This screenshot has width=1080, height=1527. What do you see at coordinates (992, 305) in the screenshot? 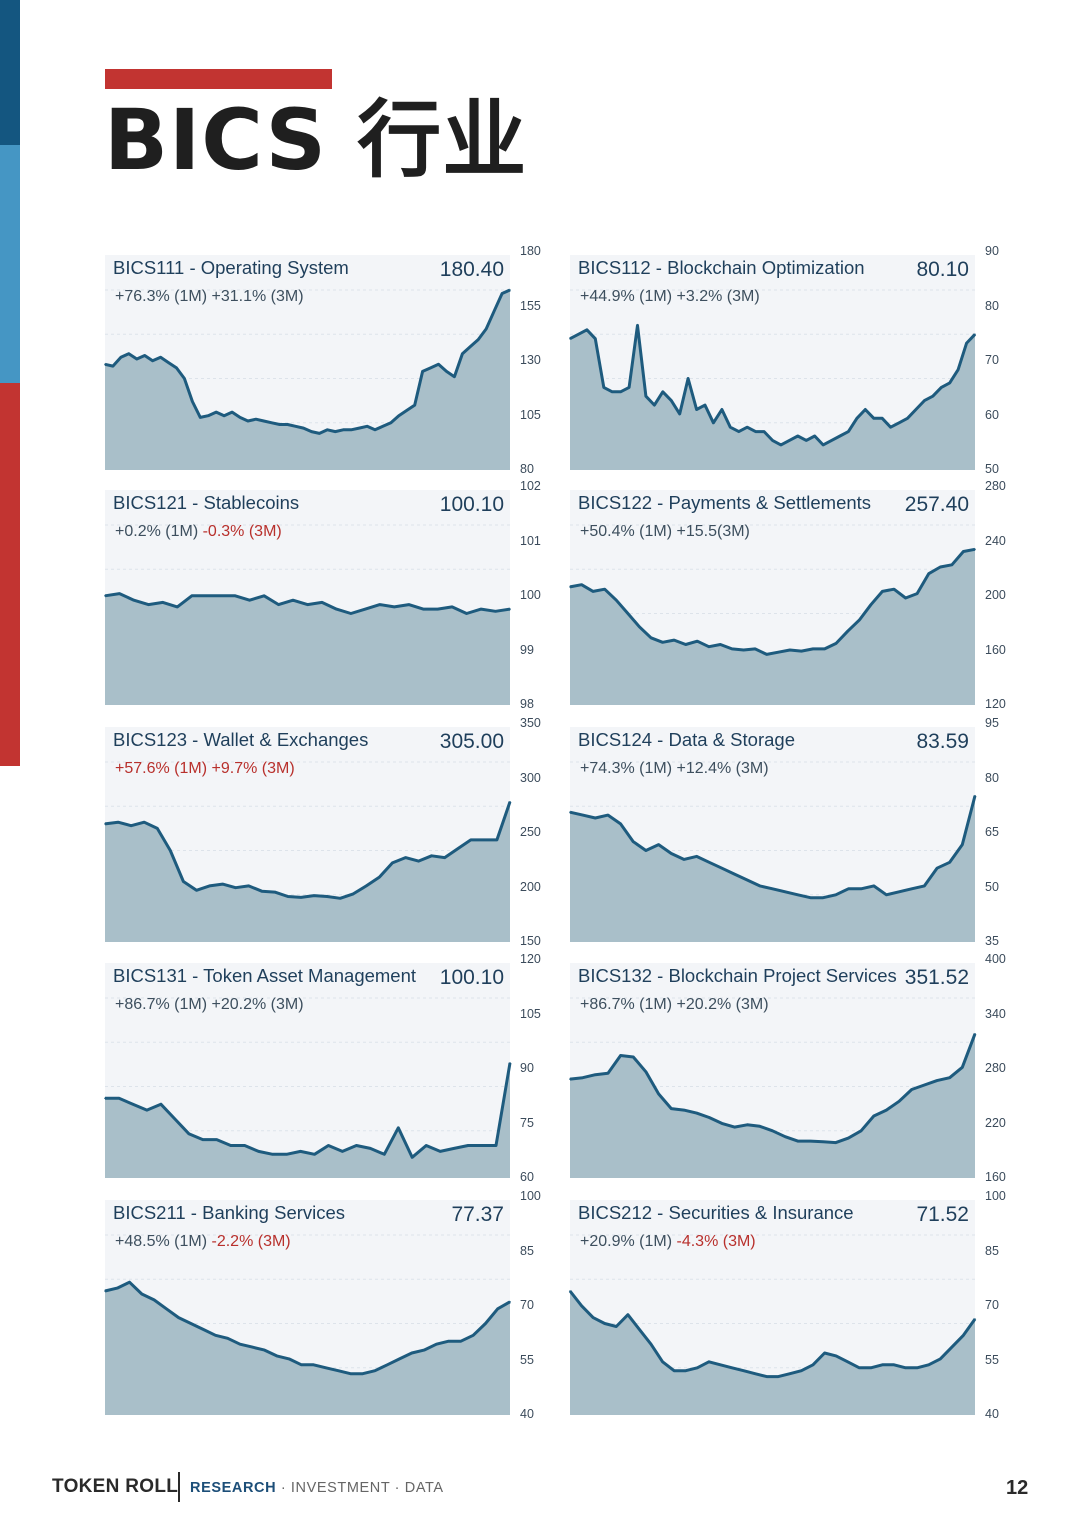
I see `y-tick-label: 80` at bounding box center [992, 305].